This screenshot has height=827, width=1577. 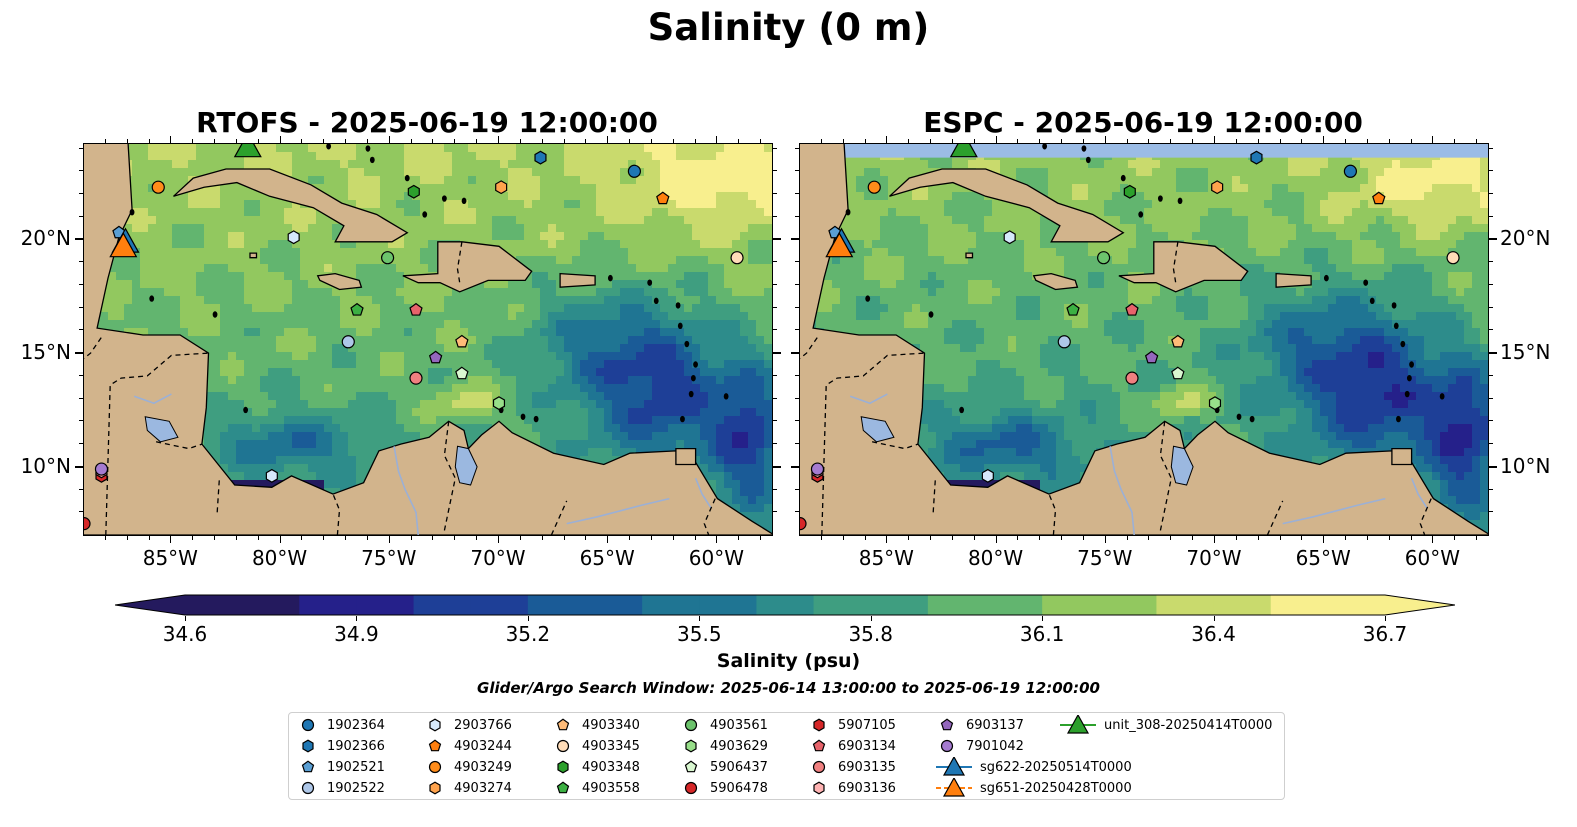 What do you see at coordinates (611, 725) in the screenshot?
I see `legend-label: 4903340` at bounding box center [611, 725].